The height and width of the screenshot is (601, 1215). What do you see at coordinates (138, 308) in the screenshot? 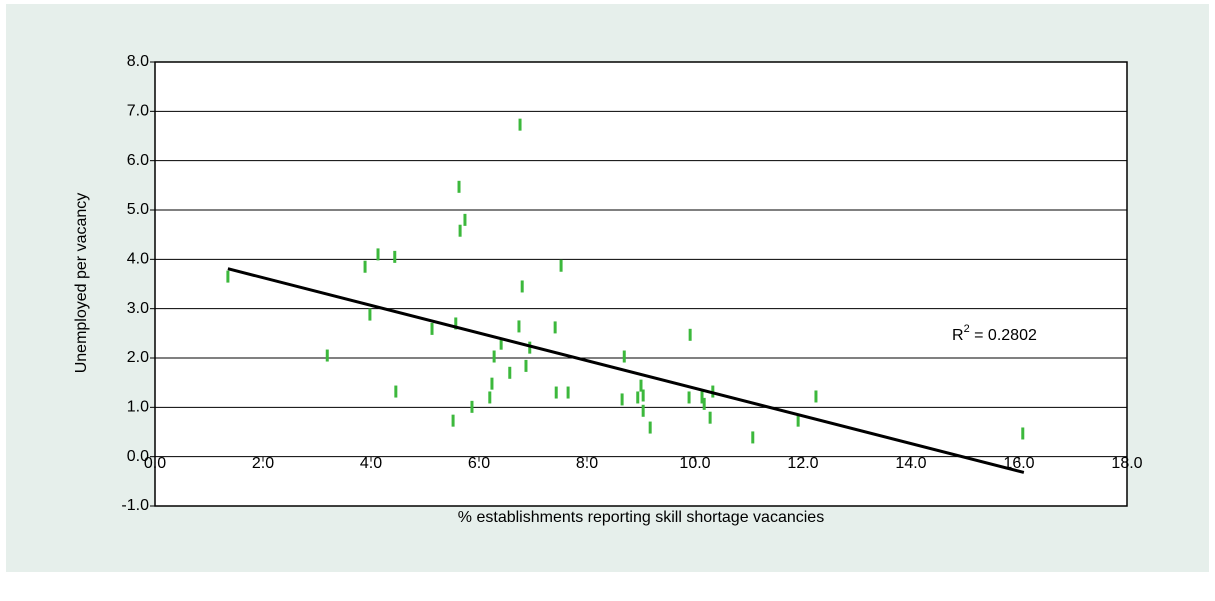
I see `y-tick-label: 3.0` at bounding box center [138, 308].